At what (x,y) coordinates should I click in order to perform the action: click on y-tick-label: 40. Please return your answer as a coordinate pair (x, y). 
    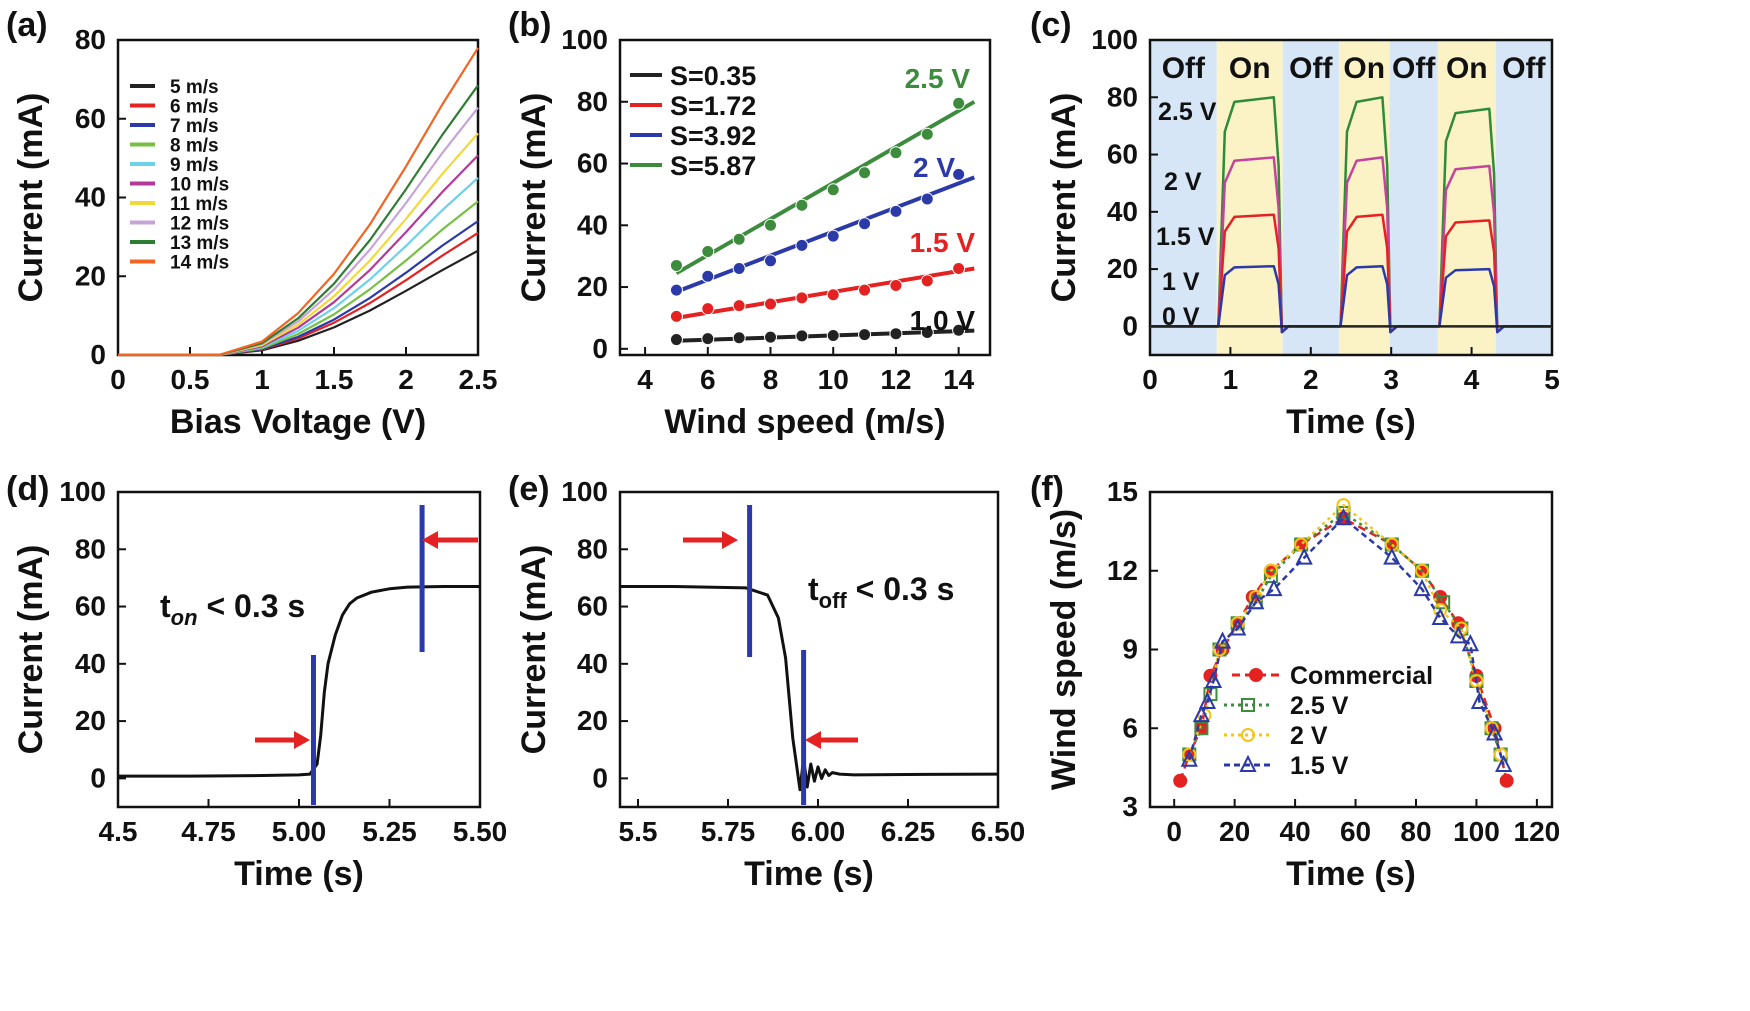
    Looking at the image, I should click on (90, 663).